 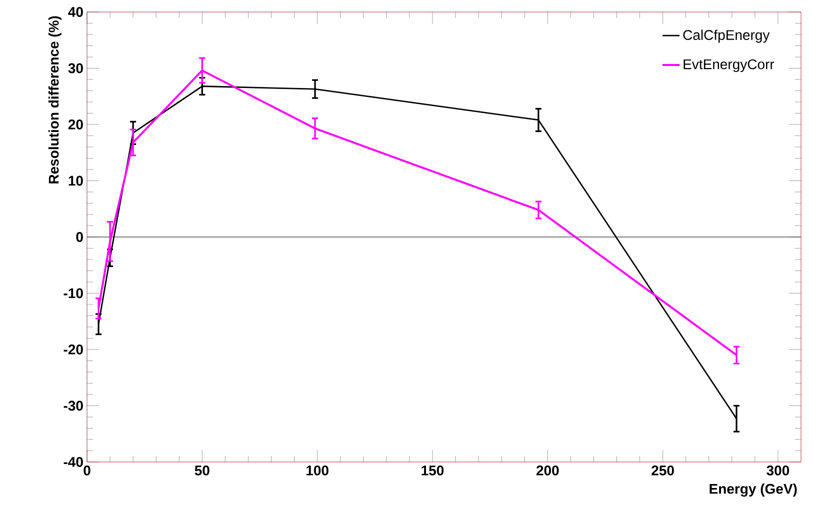 I want to click on x-tick-label: 300, so click(x=778, y=471).